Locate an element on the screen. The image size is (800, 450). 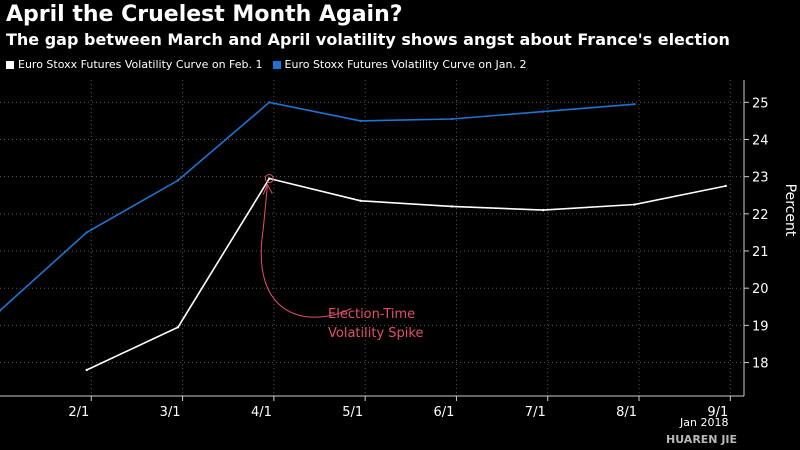
y-tick-label: 25 is located at coordinates (760, 103).